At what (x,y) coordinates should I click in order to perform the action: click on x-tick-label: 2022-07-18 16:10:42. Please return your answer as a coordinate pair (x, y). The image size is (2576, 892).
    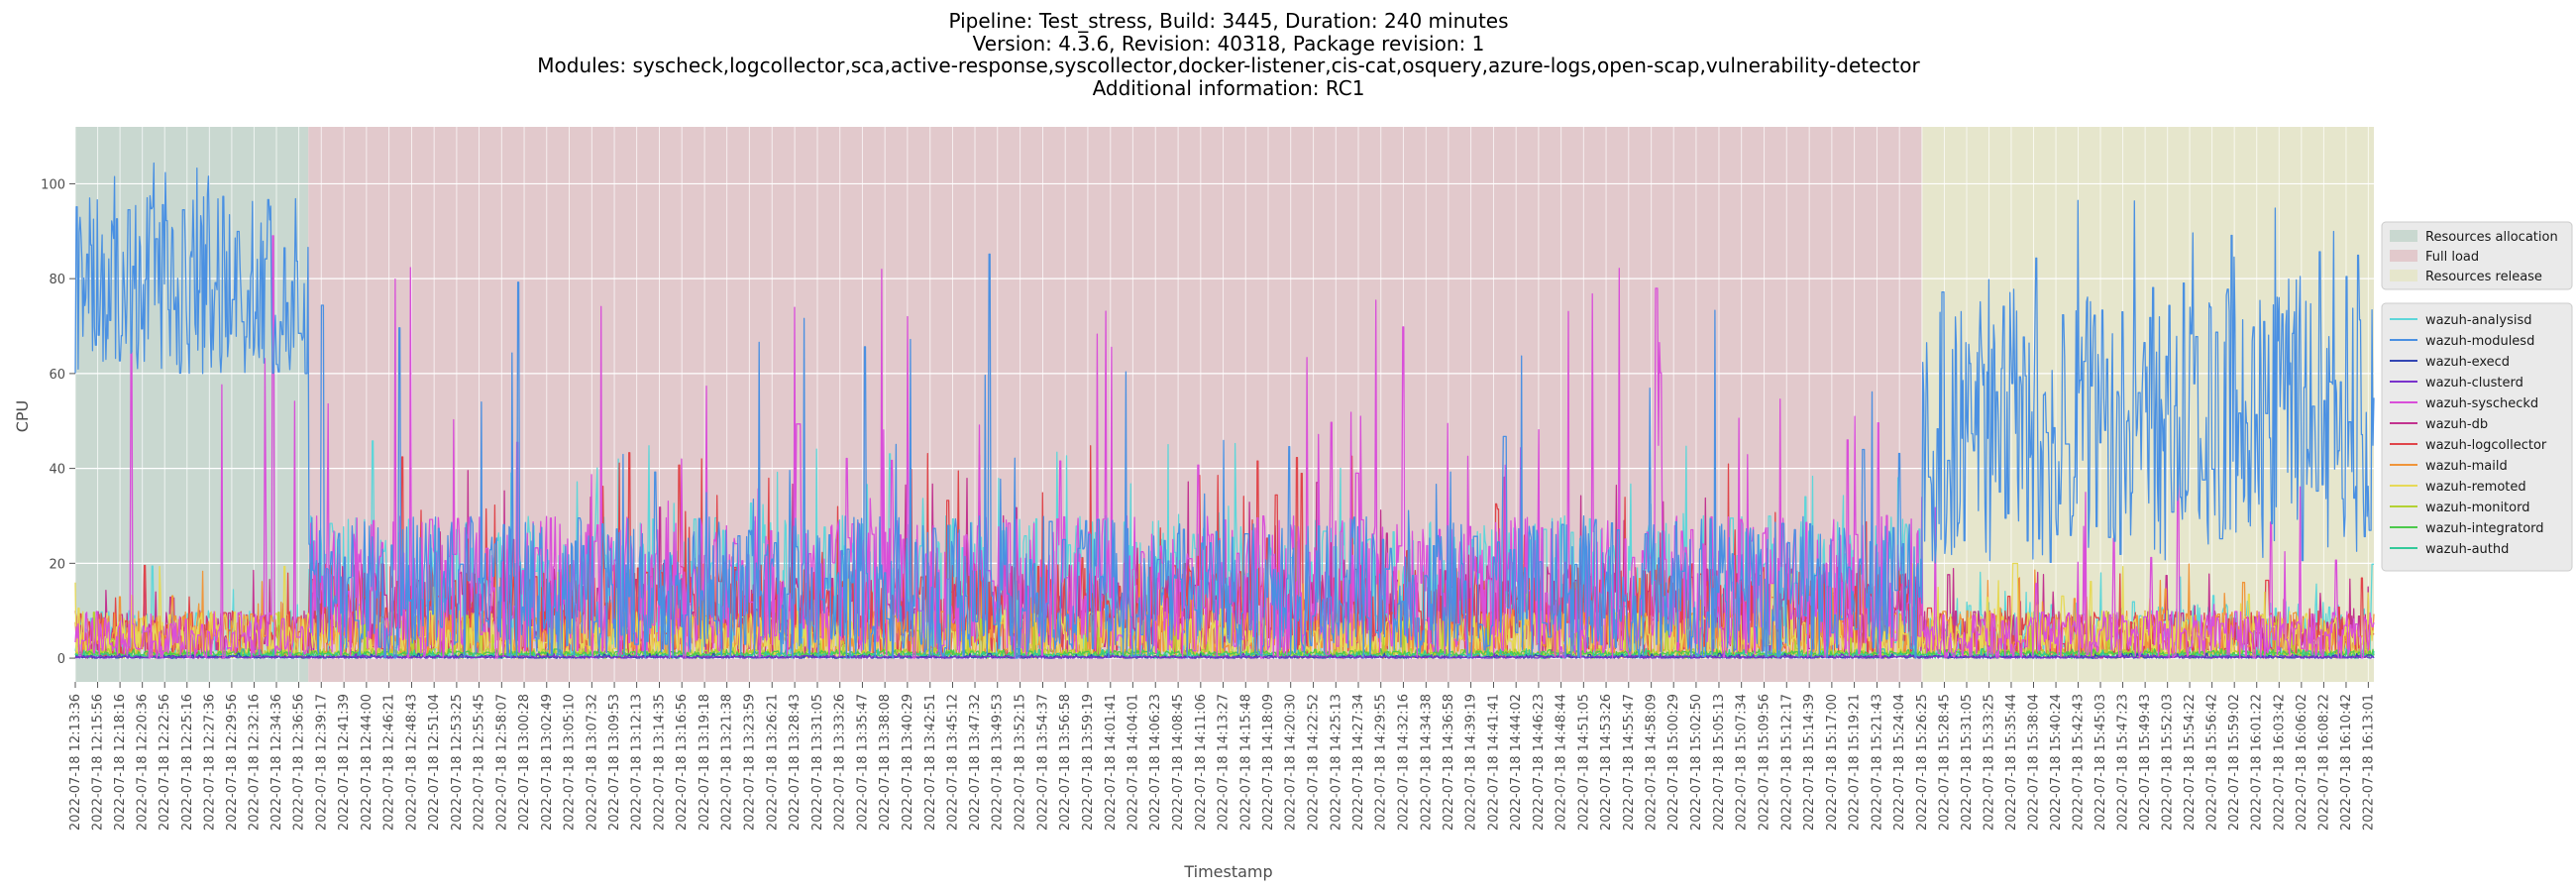
    Looking at the image, I should click on (2346, 763).